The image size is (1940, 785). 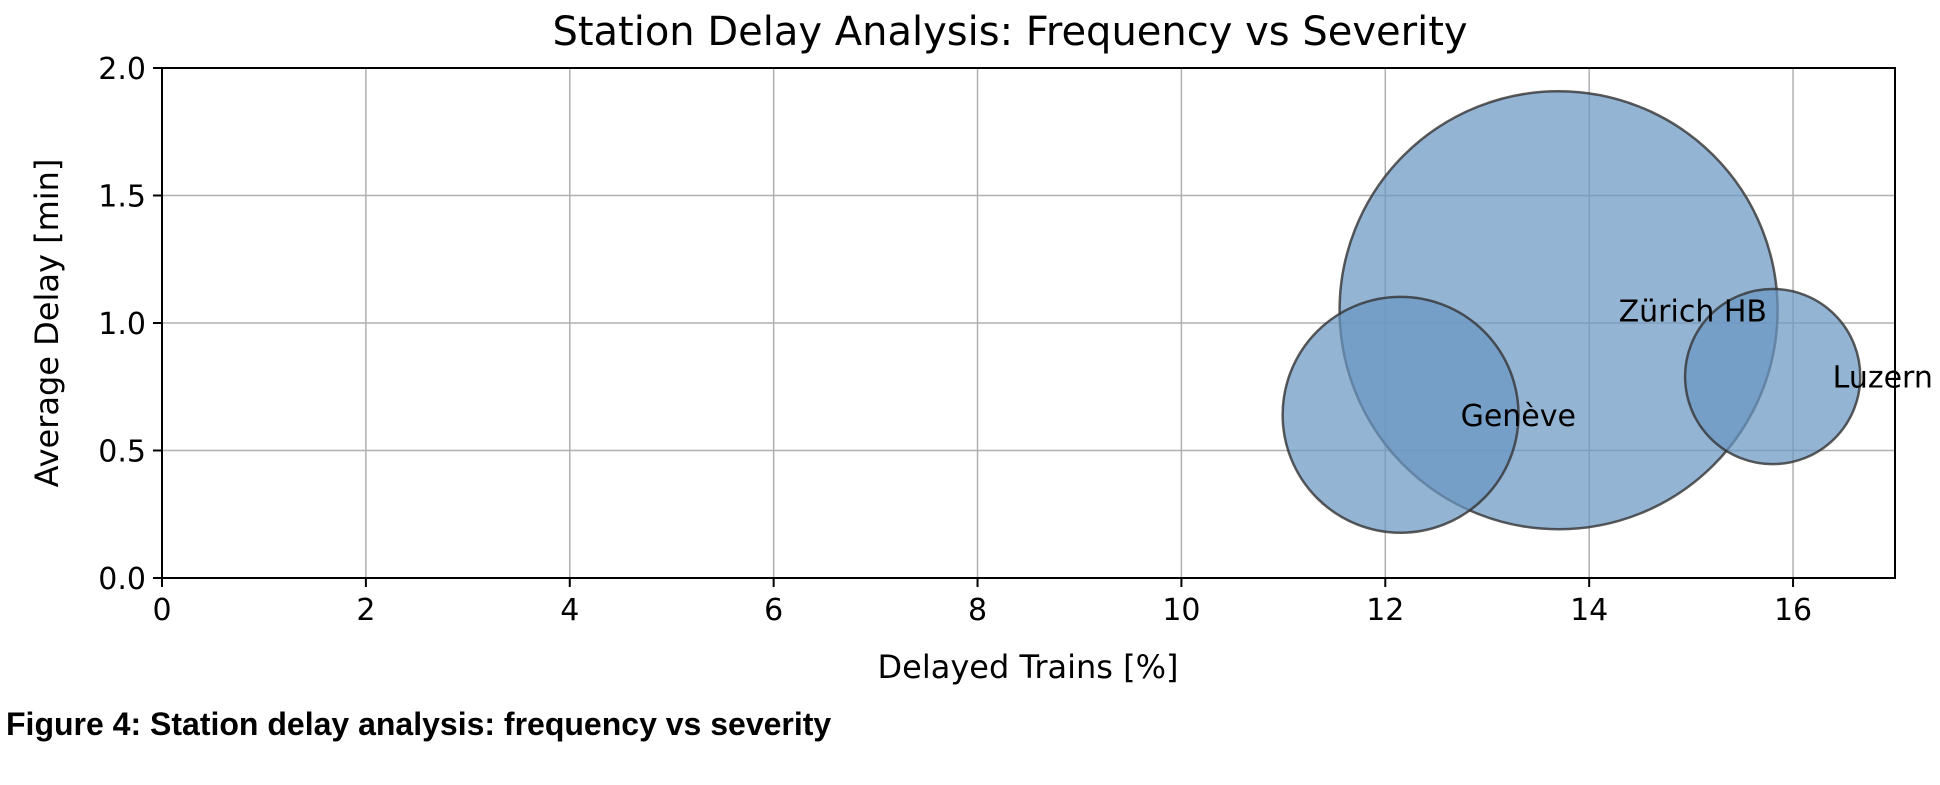 What do you see at coordinates (365, 610) in the screenshot?
I see `x-tick-label: 2` at bounding box center [365, 610].